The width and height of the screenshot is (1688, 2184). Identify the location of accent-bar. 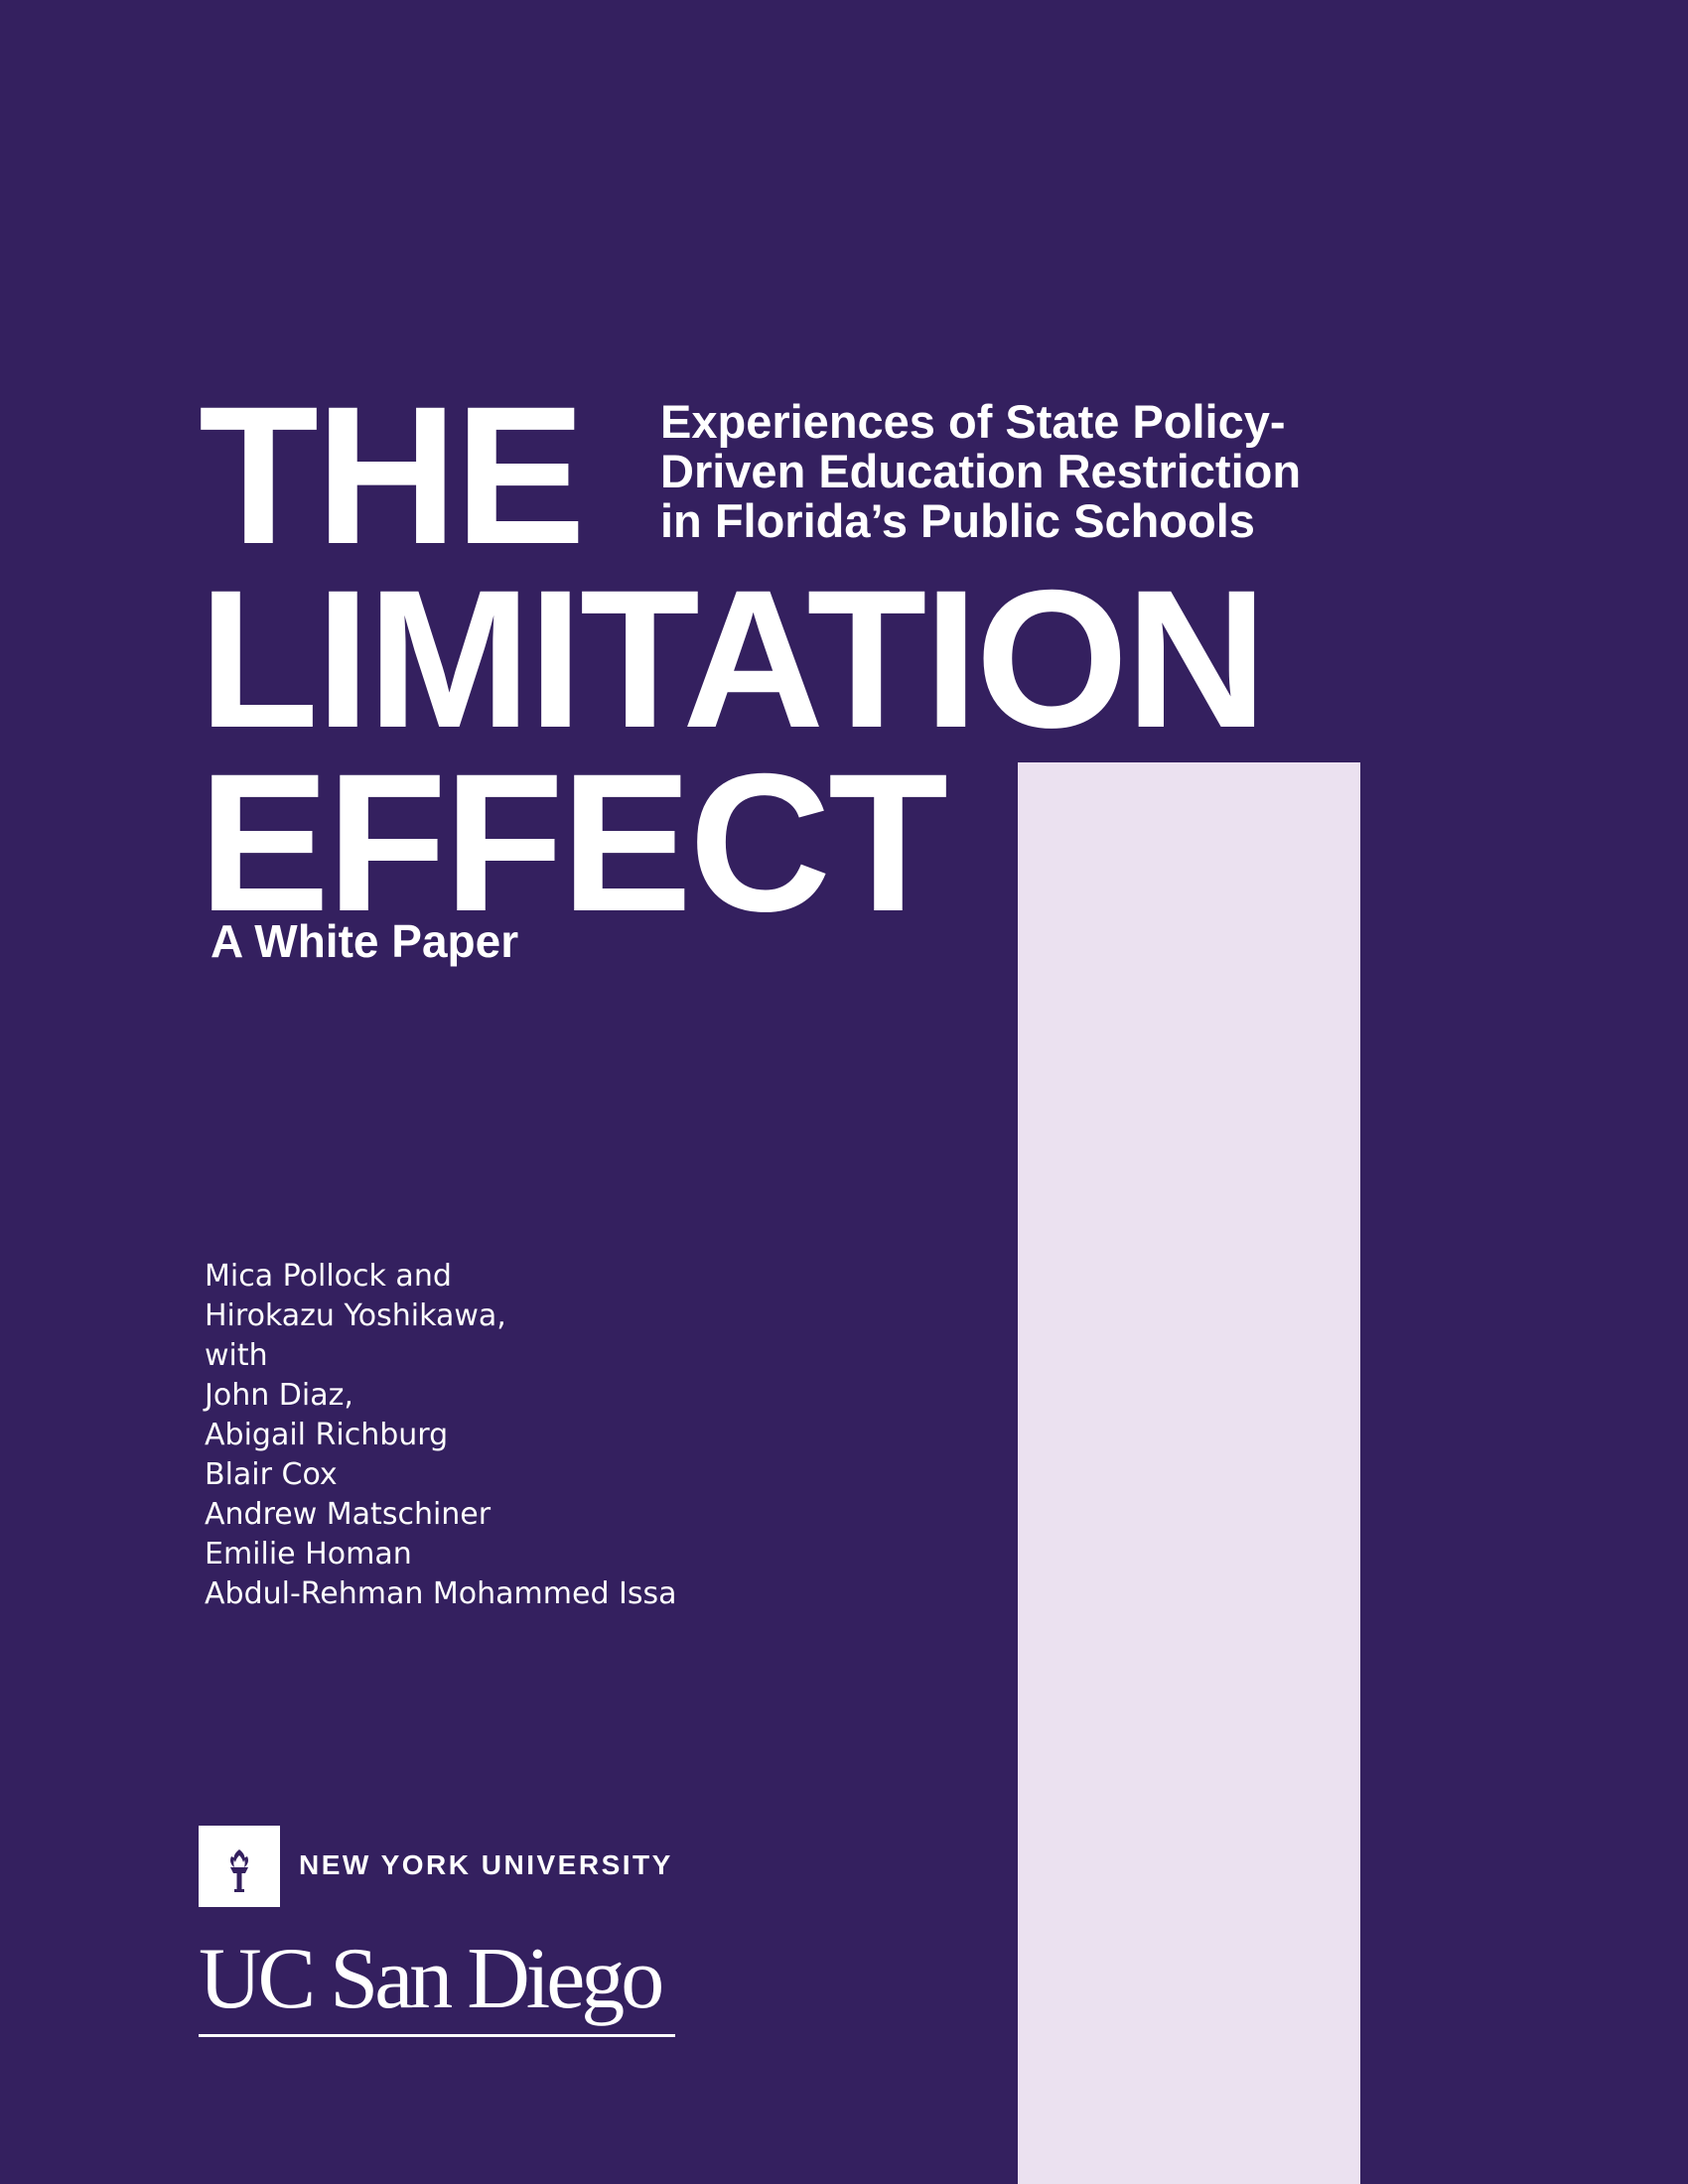
(1189, 1473).